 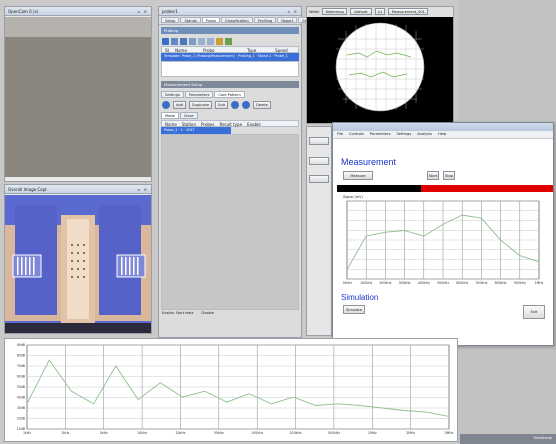 What do you see at coordinates (231, 124) in the screenshot?
I see `col-list-result: Result type` at bounding box center [231, 124].